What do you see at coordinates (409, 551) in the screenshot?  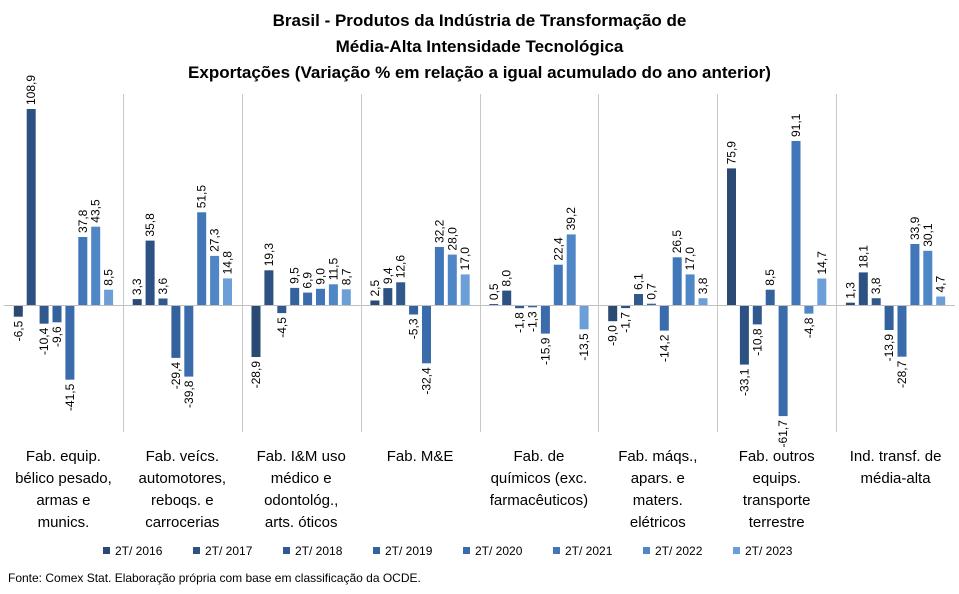 I see `legend-label: 2T/ 2019` at bounding box center [409, 551].